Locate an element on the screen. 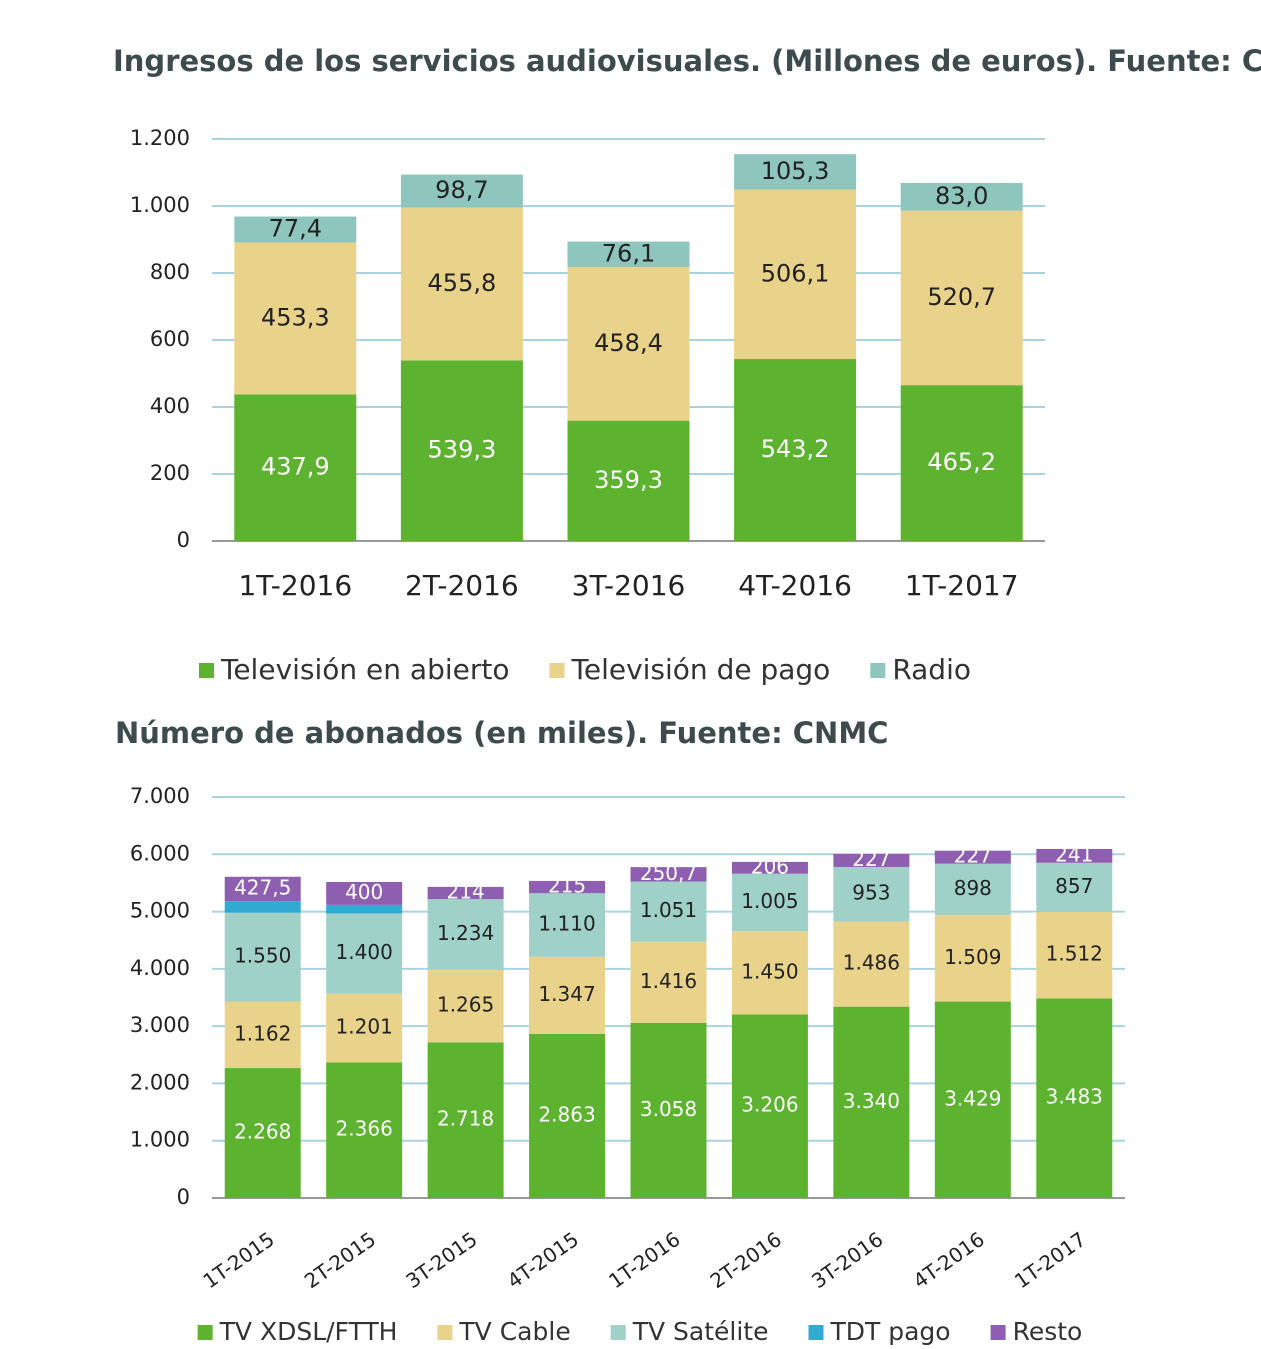 The width and height of the screenshot is (1261, 1349). data-label: 543,2 is located at coordinates (795, 449).